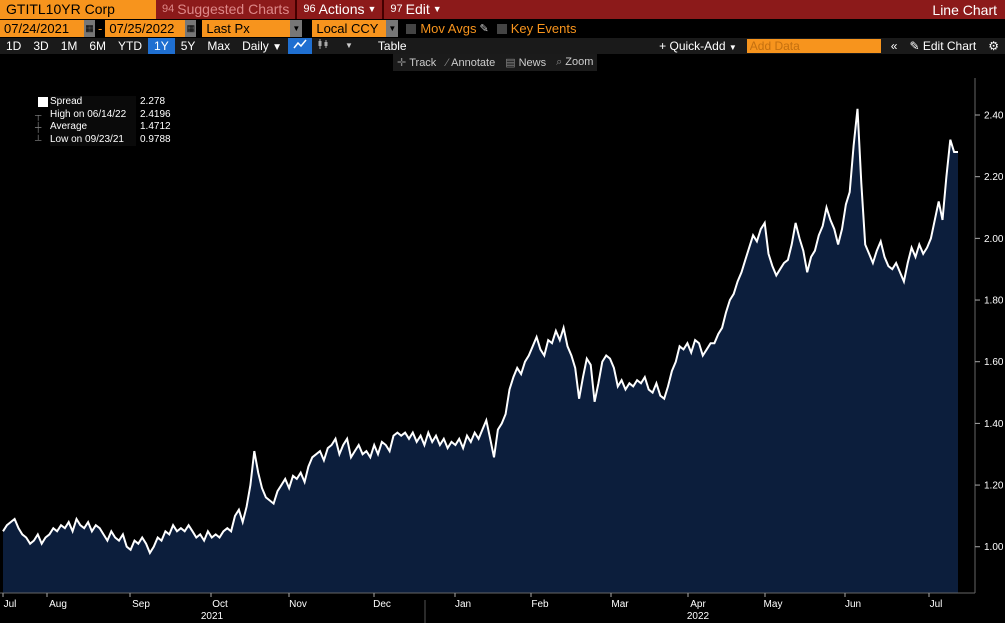 This screenshot has height=623, width=1005. I want to click on edit-menu: 97 Edit ▼, so click(415, 9).